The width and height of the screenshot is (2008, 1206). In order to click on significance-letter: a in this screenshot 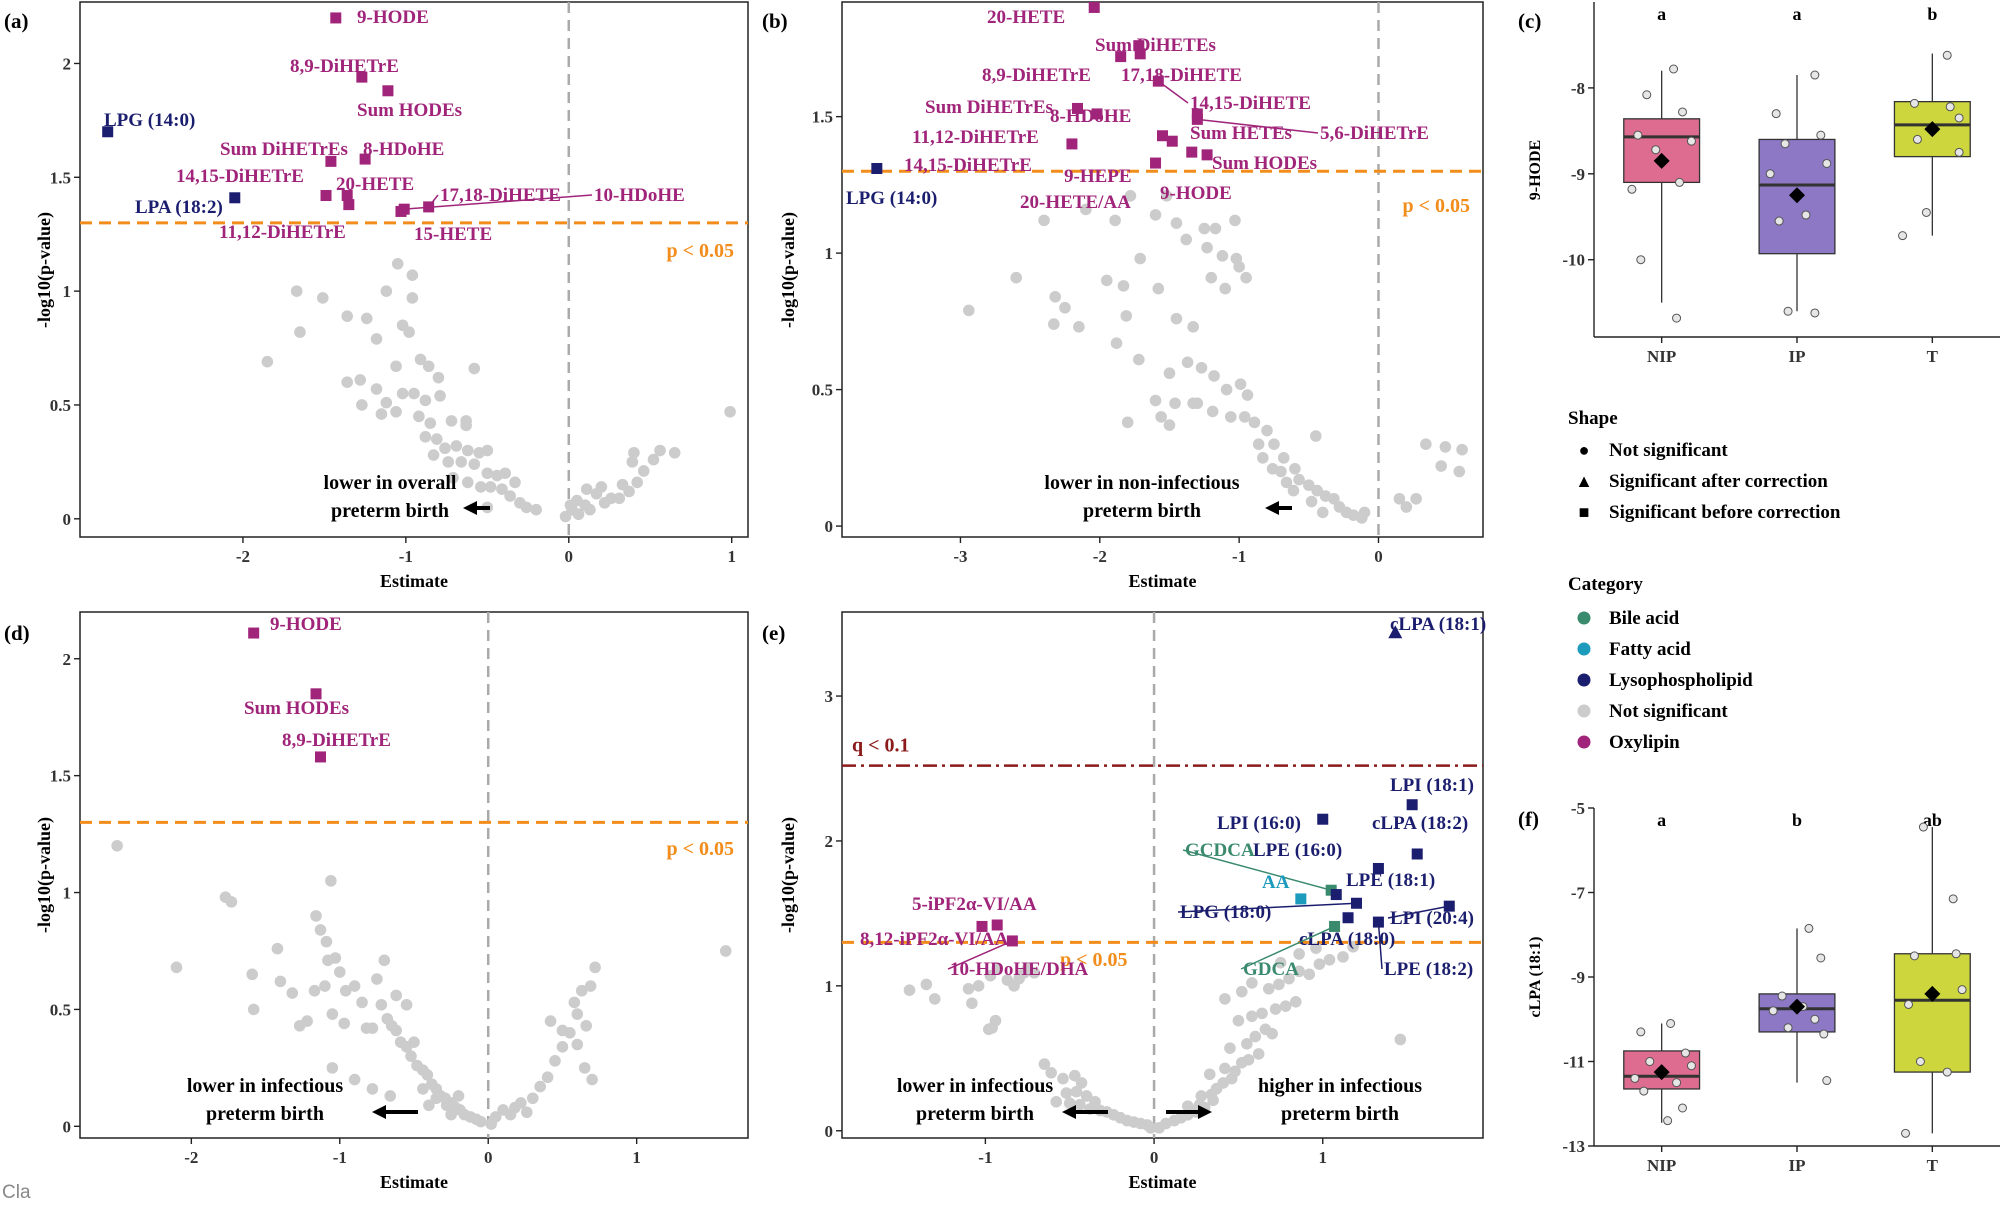, I will do `click(1797, 14)`.